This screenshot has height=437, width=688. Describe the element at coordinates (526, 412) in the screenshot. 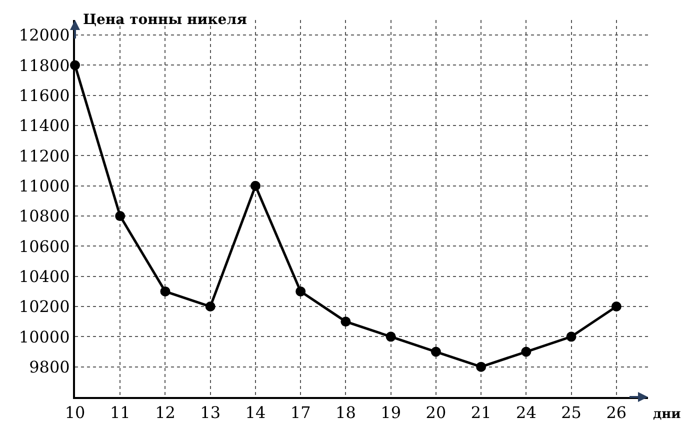

I see `x-tick-label: 24` at that location.